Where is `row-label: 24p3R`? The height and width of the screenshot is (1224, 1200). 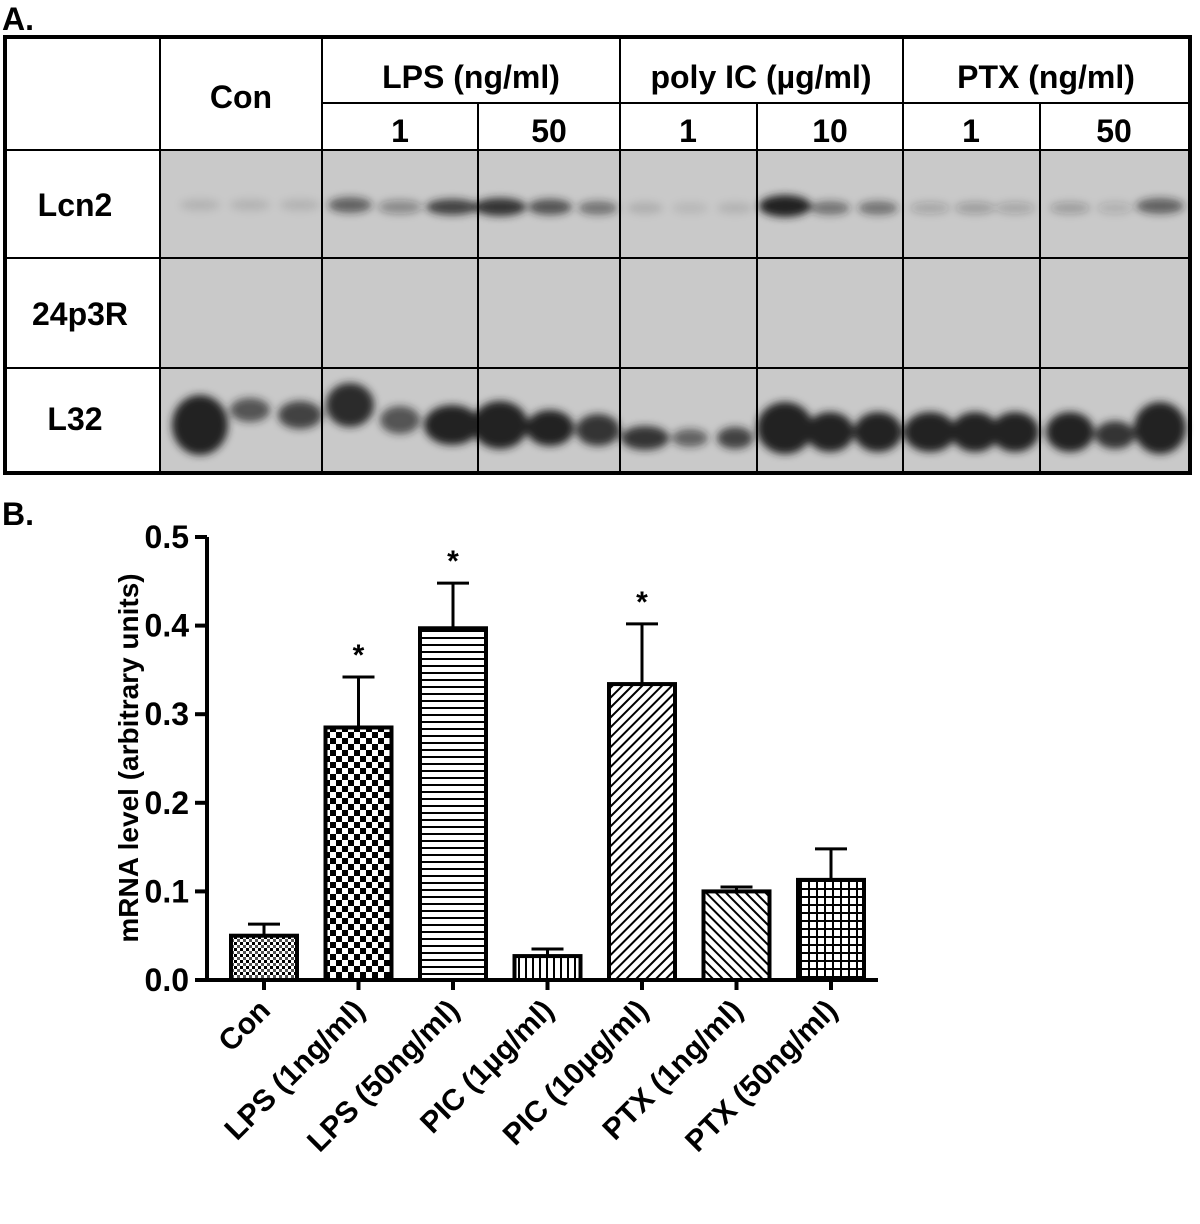
row-label: 24p3R is located at coordinates (80, 314).